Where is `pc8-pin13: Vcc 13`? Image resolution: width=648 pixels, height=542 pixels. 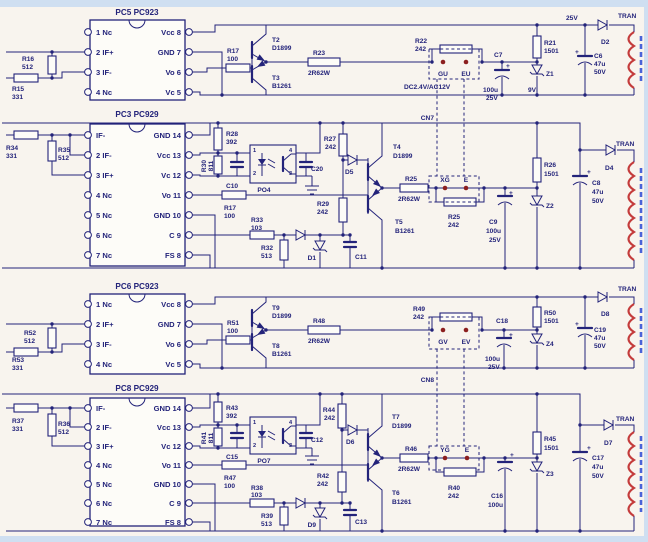
pc8-pin13: Vcc 13 is located at coordinates (169, 427).